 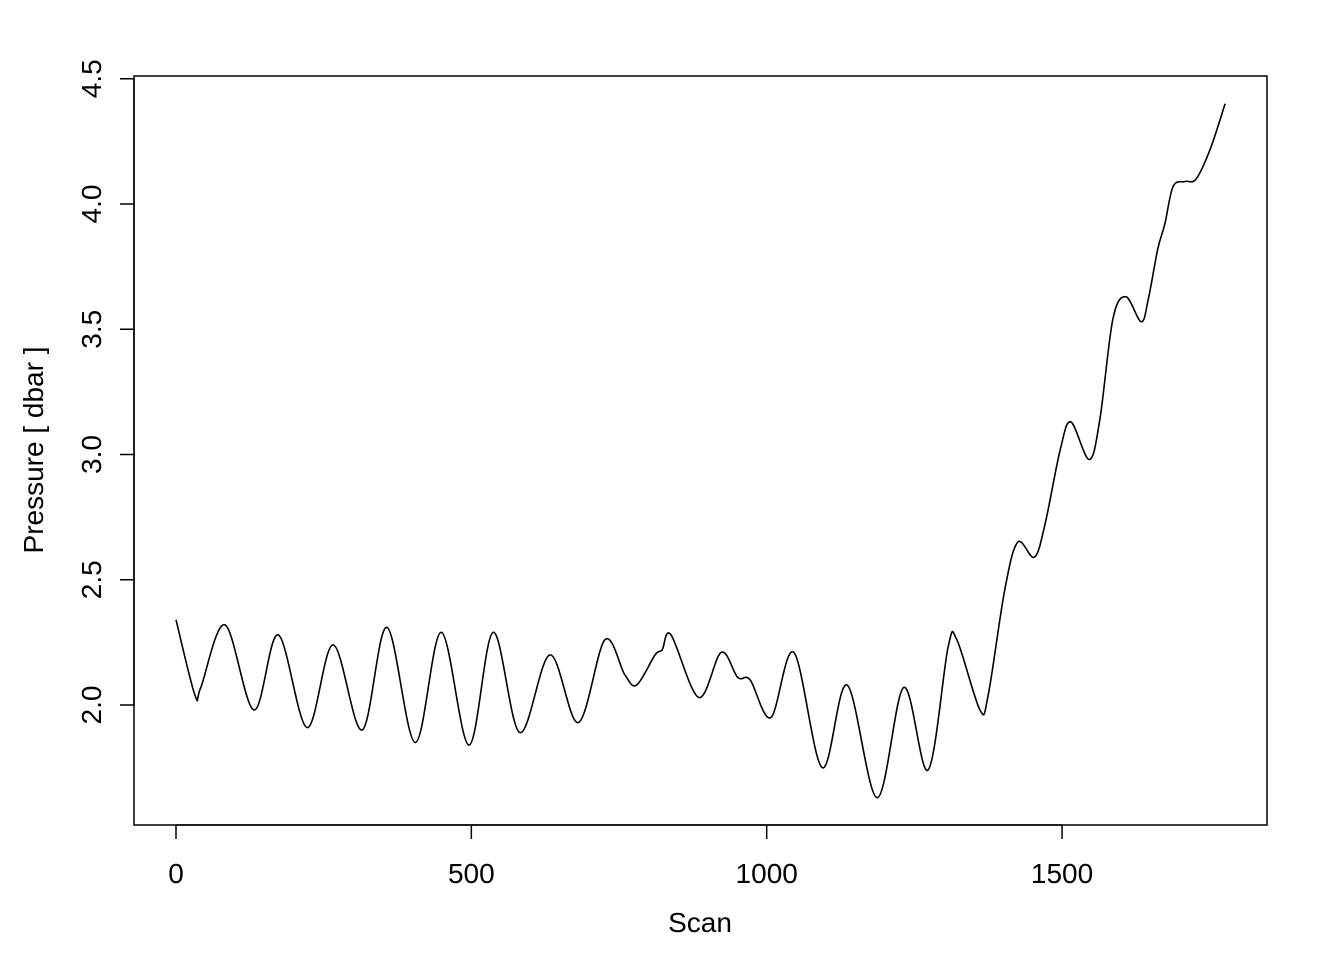 I want to click on y-tick-label: 4.0, so click(x=91, y=204).